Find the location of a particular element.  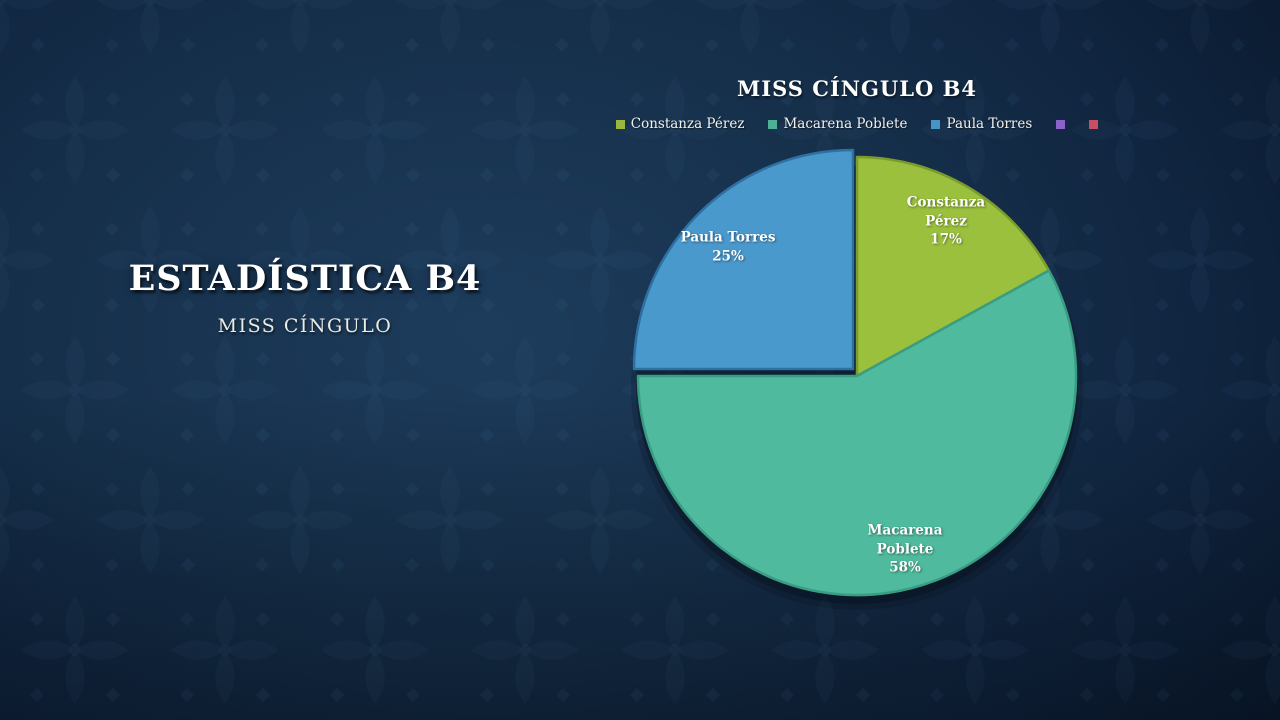

pie-slice-paula-torres is located at coordinates (743, 259).